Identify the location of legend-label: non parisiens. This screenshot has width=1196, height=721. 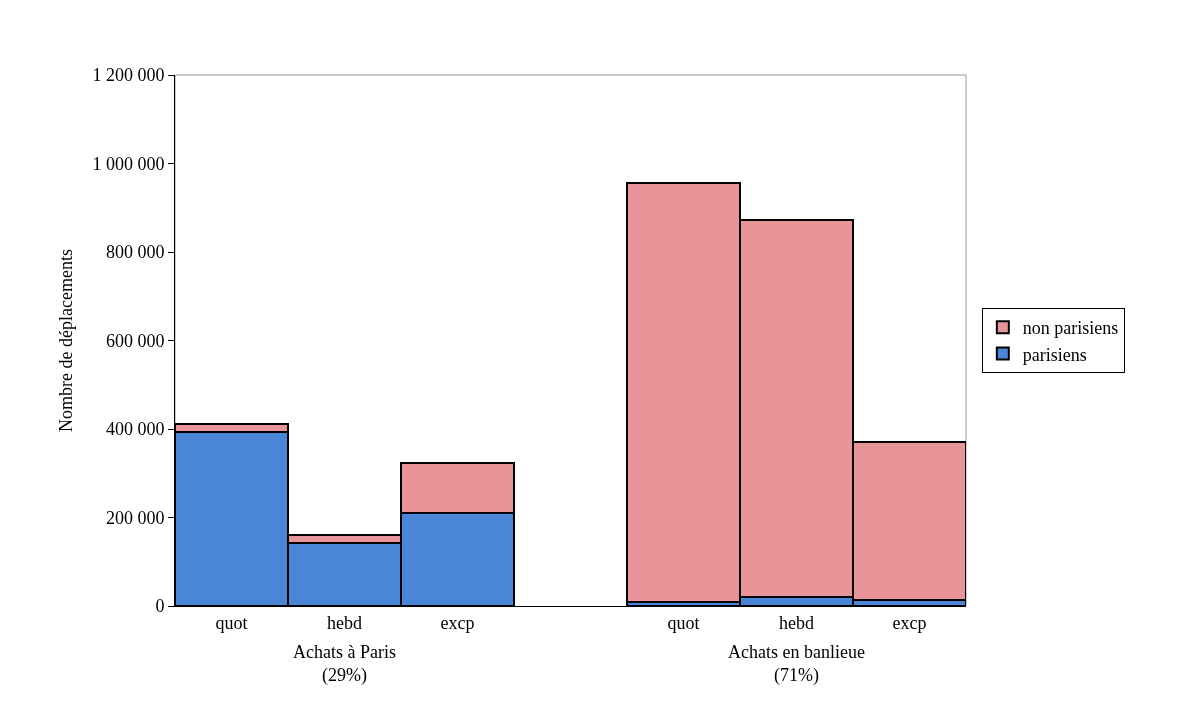
(1070, 328).